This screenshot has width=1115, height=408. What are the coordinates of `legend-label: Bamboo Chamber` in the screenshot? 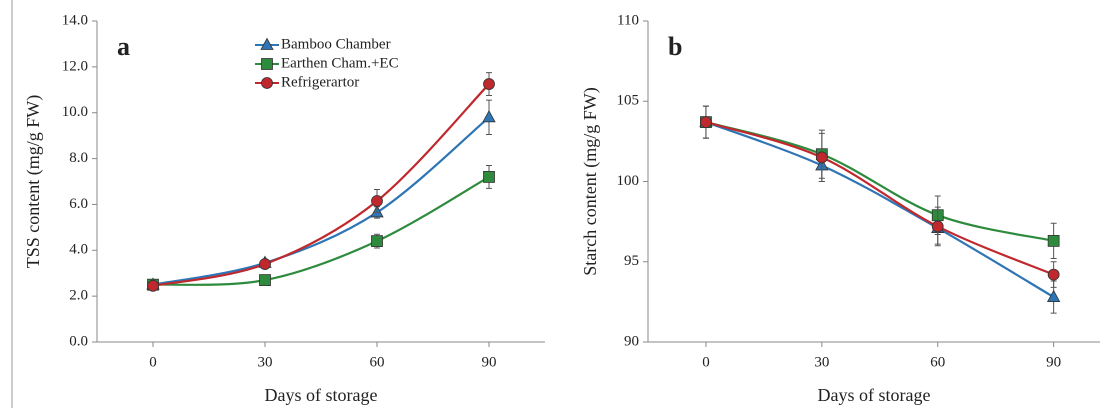 It's located at (336, 44).